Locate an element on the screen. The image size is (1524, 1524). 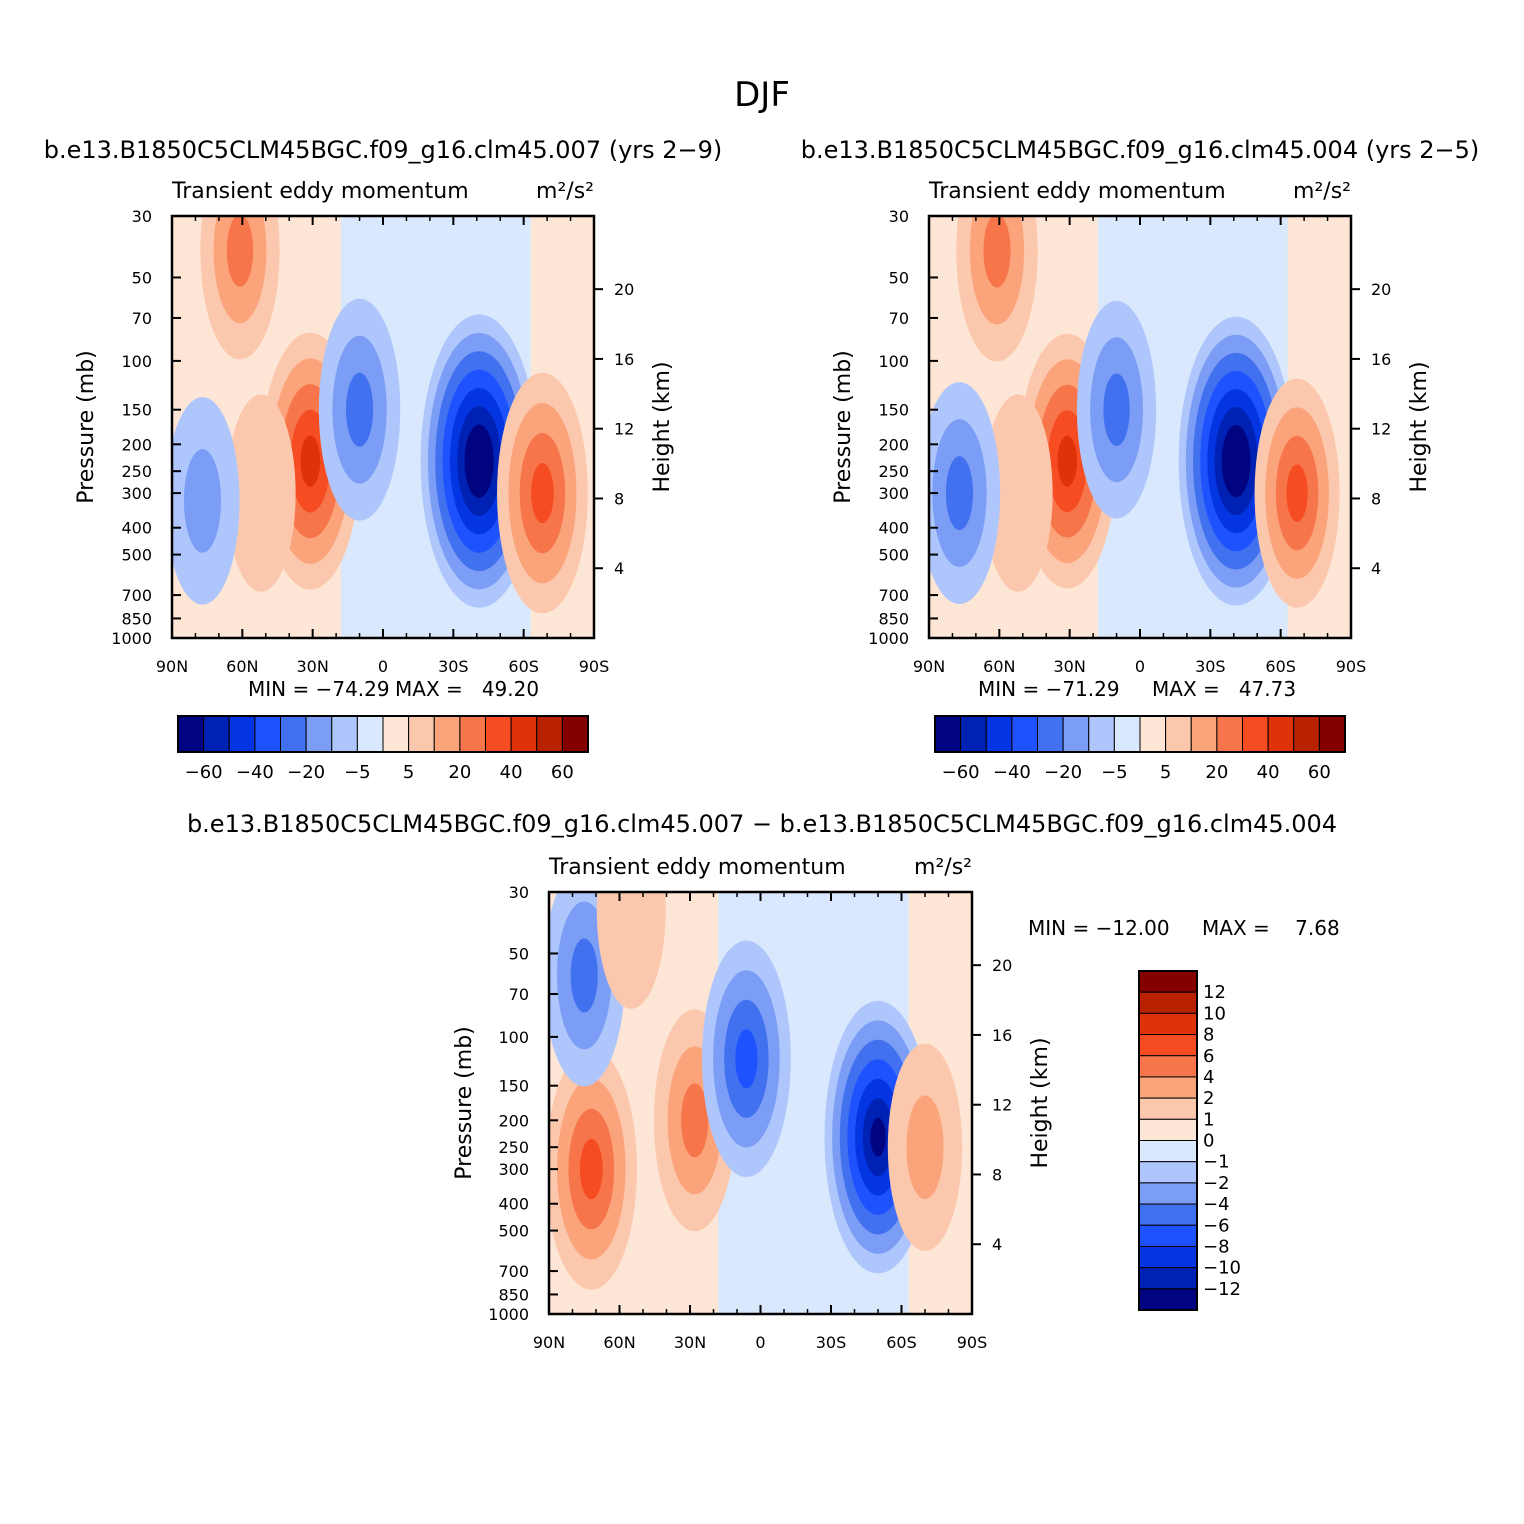
x-tick-label: 90S is located at coordinates (1351, 666).